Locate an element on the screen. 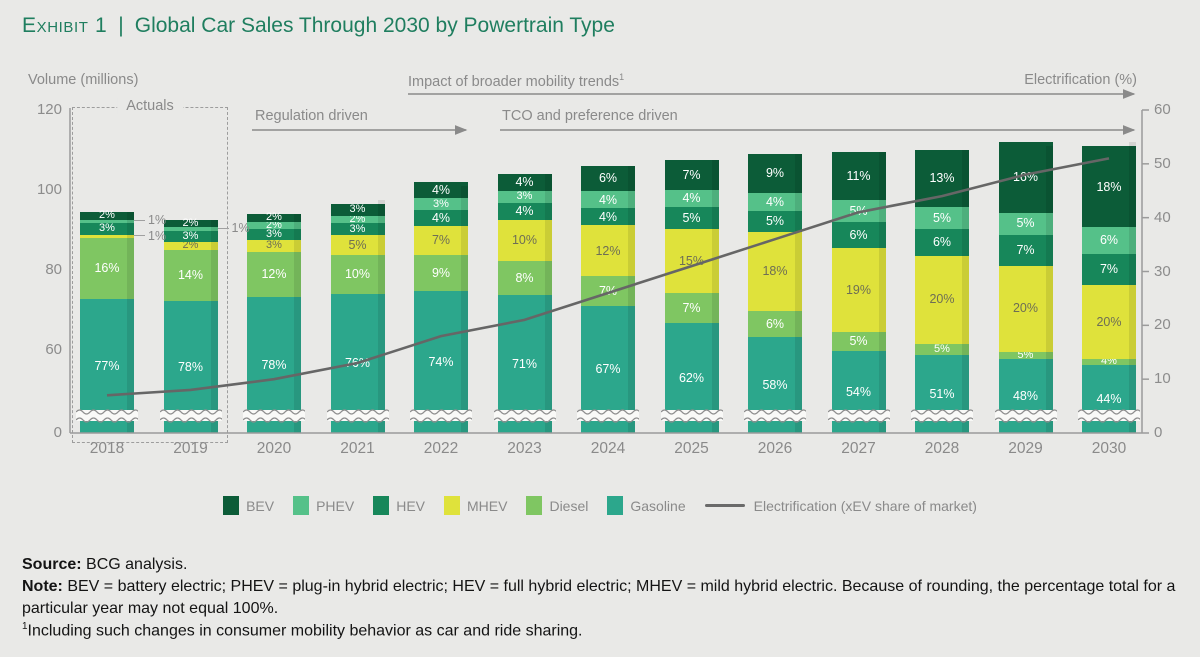  segment-mhev: 18% is located at coordinates (775, 271).